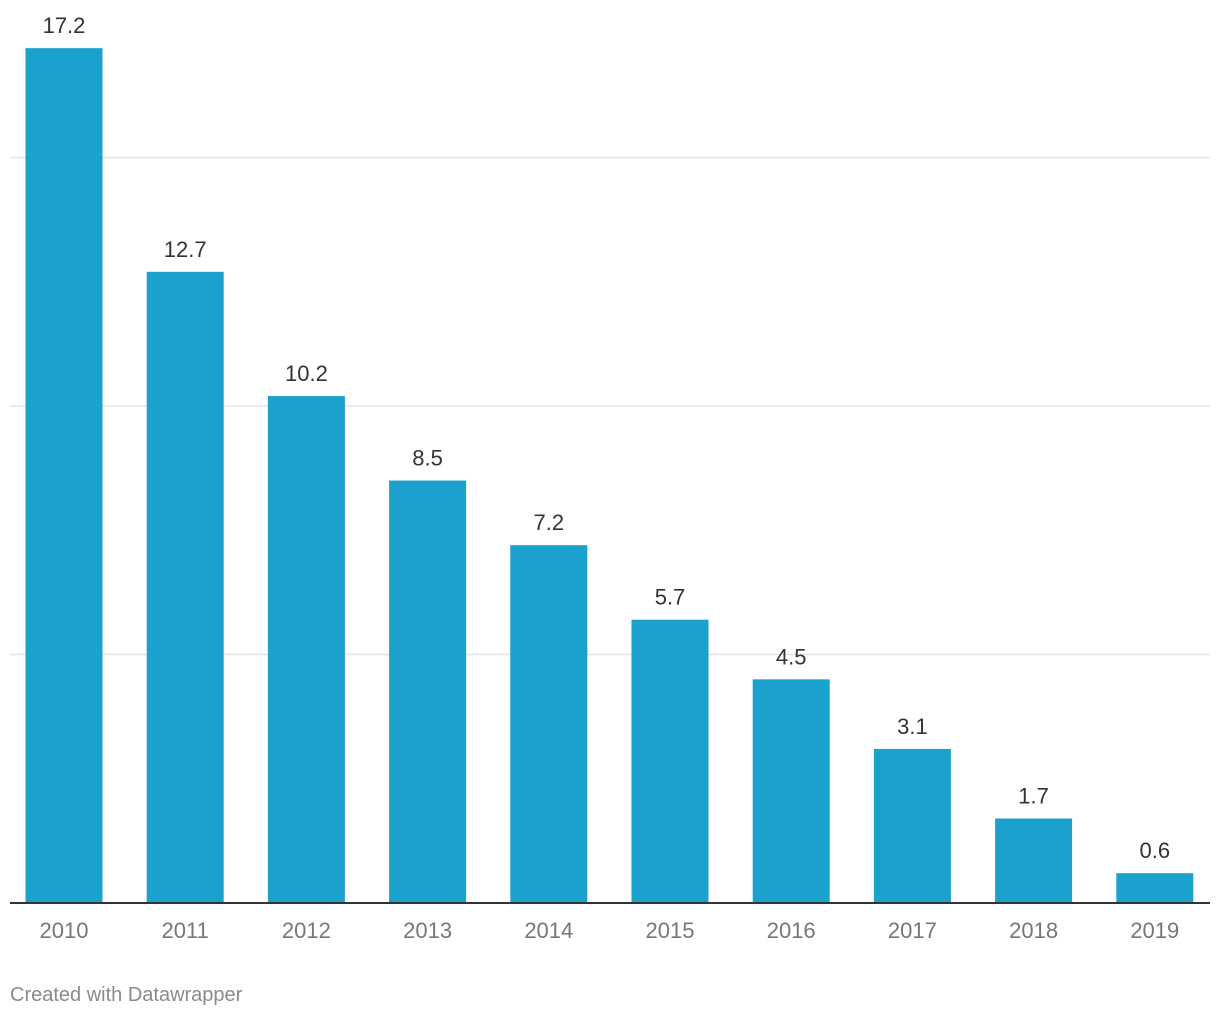  I want to click on bar-2018, so click(1034, 860).